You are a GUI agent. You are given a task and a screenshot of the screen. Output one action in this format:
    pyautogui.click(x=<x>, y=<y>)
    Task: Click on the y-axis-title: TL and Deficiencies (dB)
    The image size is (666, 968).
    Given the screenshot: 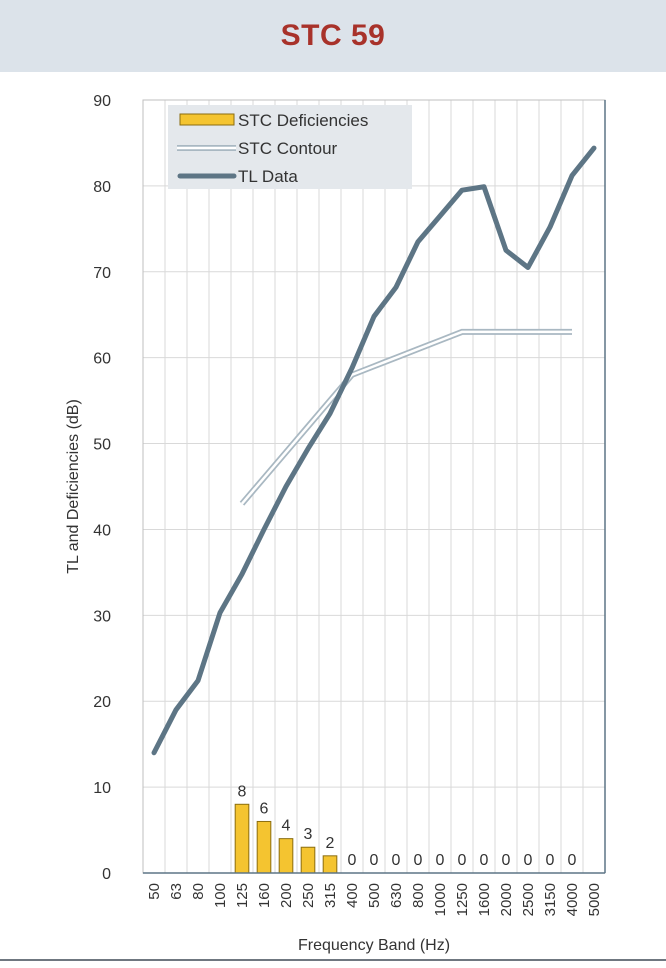 What is the action you would take?
    pyautogui.click(x=73, y=486)
    